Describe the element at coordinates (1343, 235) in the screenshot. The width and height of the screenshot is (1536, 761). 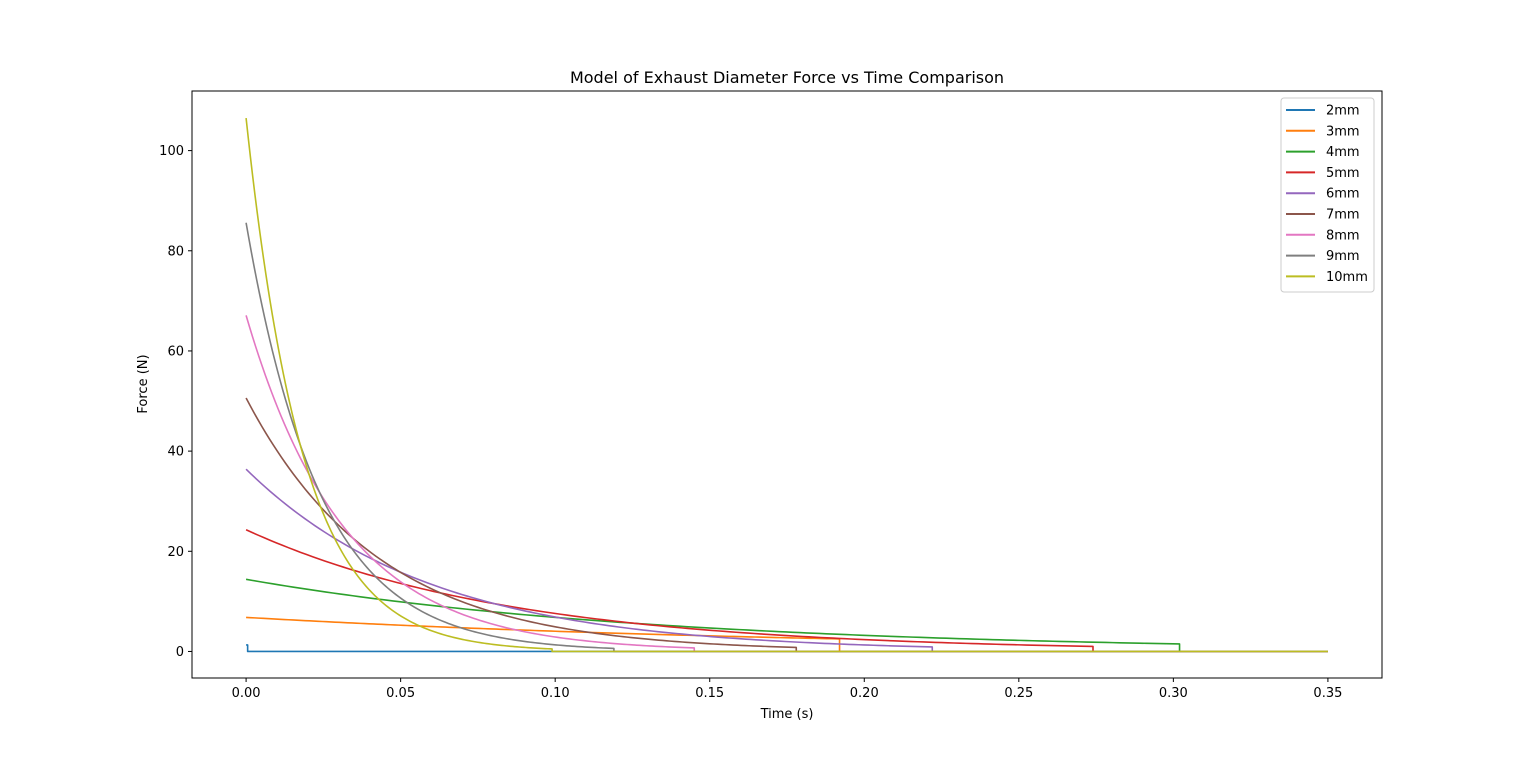
I see `legend-label-8mm: 8mm` at that location.